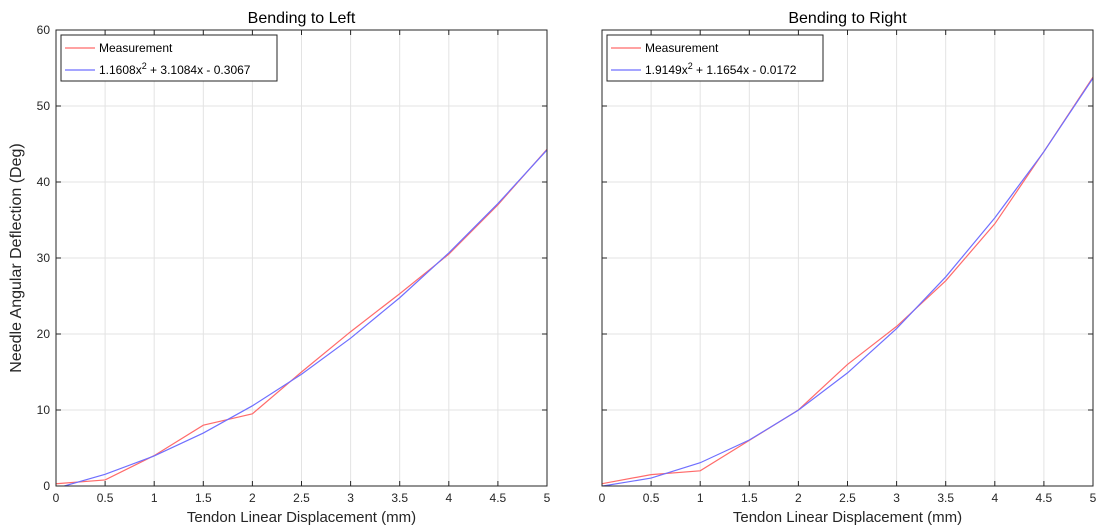 The width and height of the screenshot is (1104, 531). Describe the element at coordinates (44, 182) in the screenshot. I see `y-tick-label: 40` at that location.